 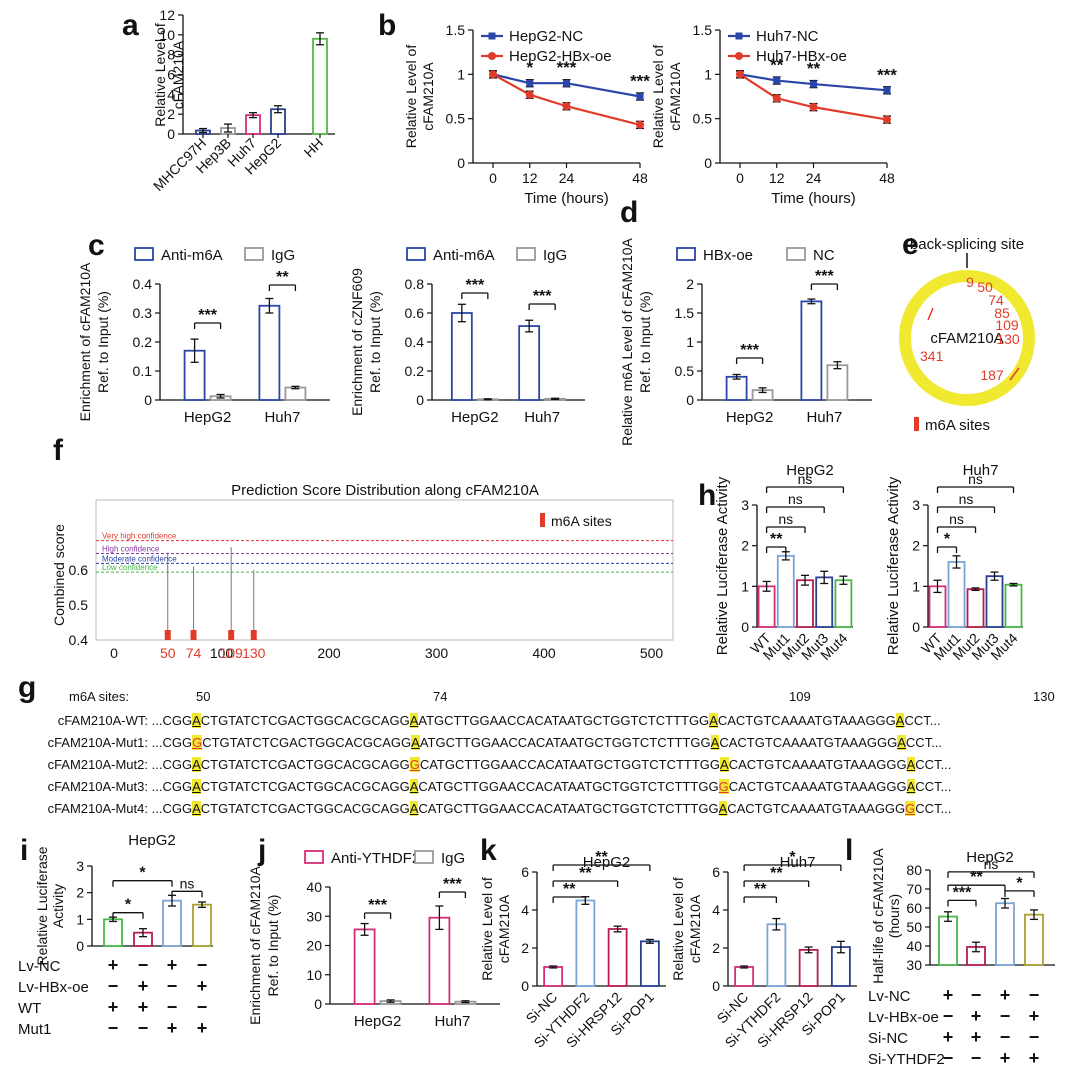 I want to click on h1-y-tick-label: 2, so click(x=745, y=546).